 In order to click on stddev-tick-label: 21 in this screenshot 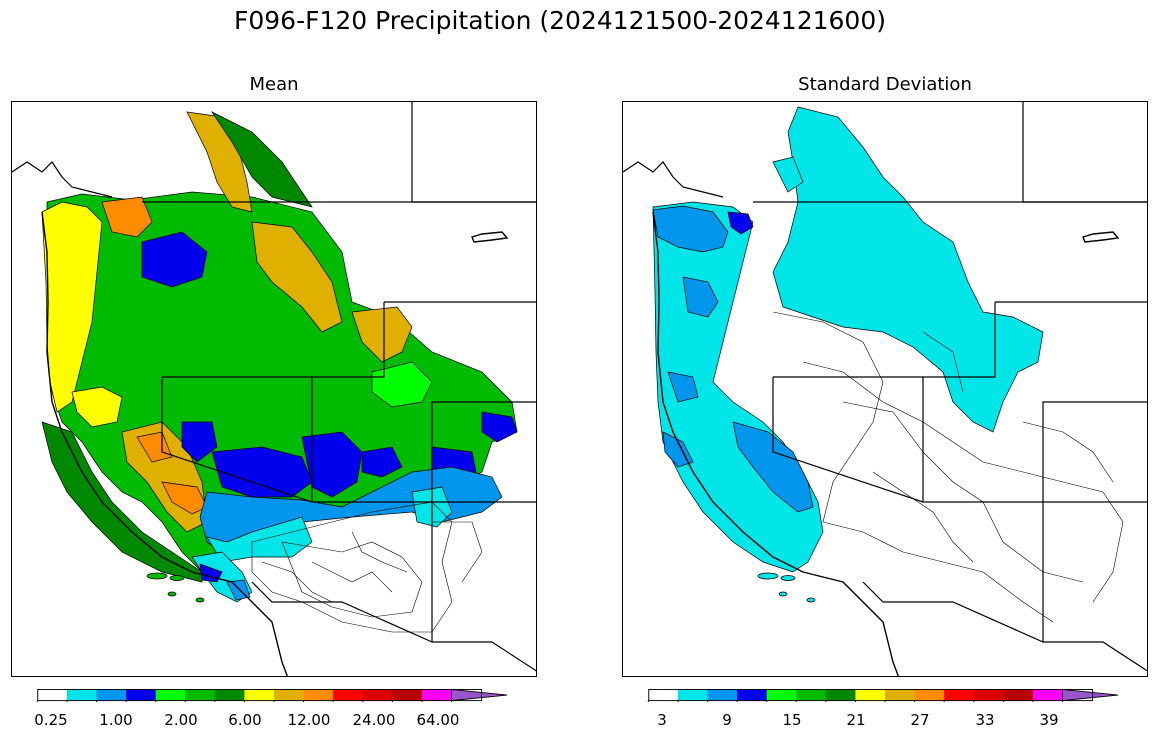, I will do `click(856, 720)`.